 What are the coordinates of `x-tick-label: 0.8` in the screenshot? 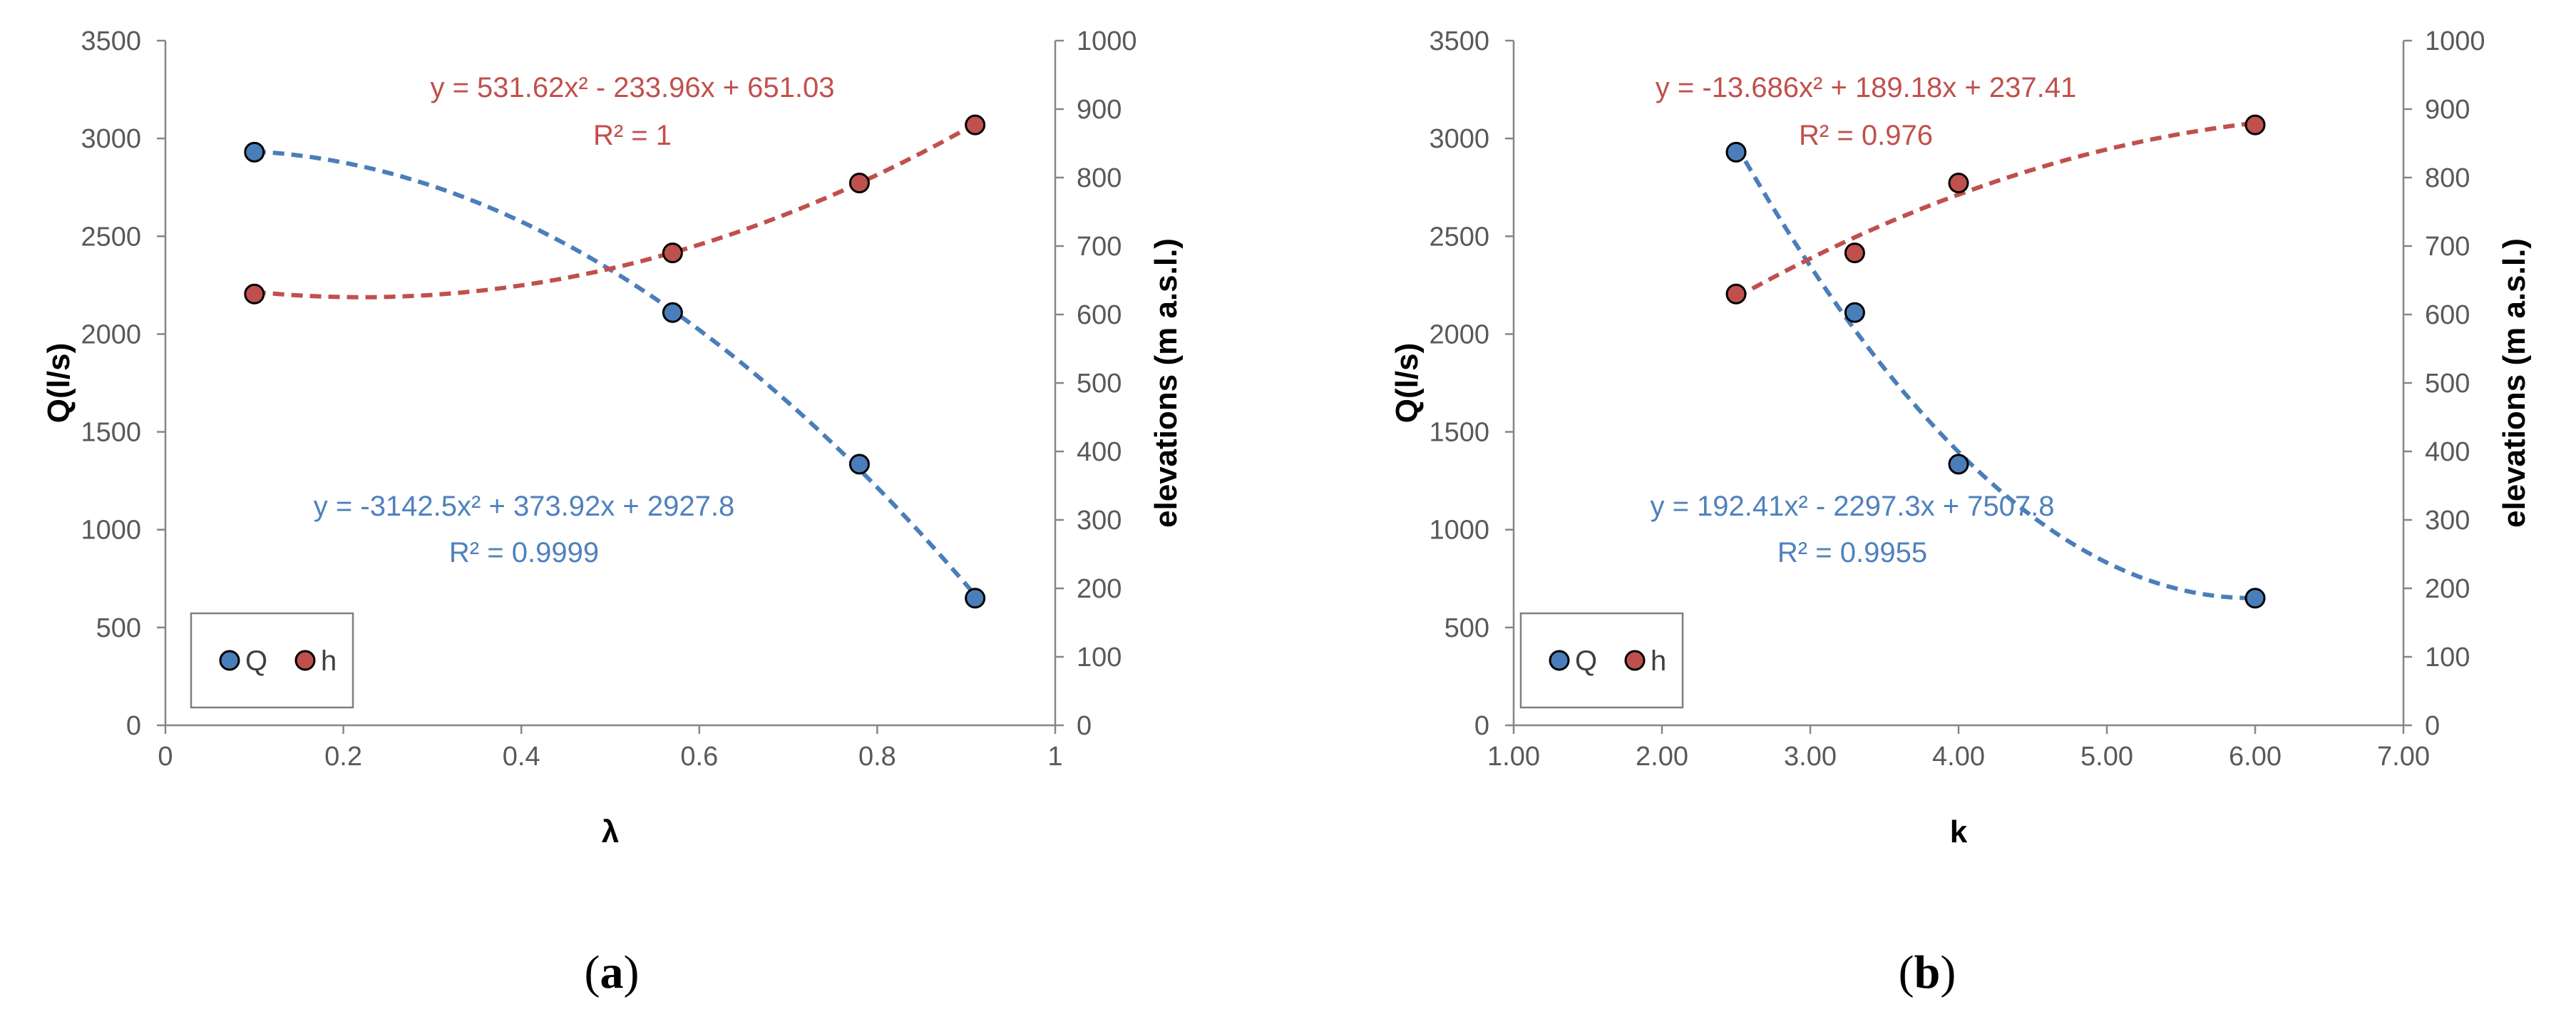 It's located at (877, 757).